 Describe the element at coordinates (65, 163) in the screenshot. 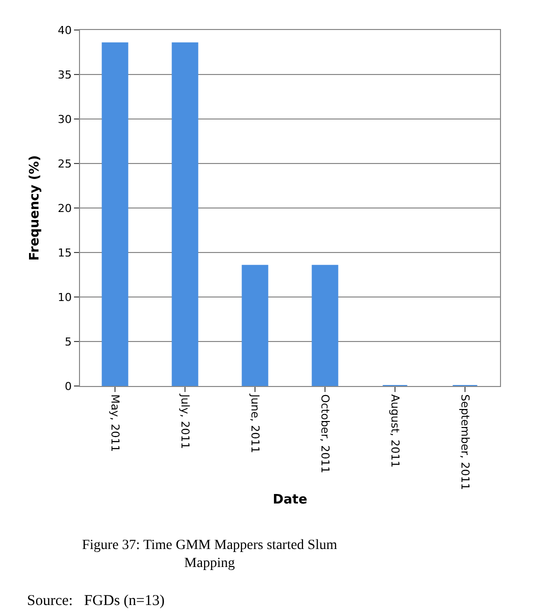

I see `y-tick-label: 25` at that location.